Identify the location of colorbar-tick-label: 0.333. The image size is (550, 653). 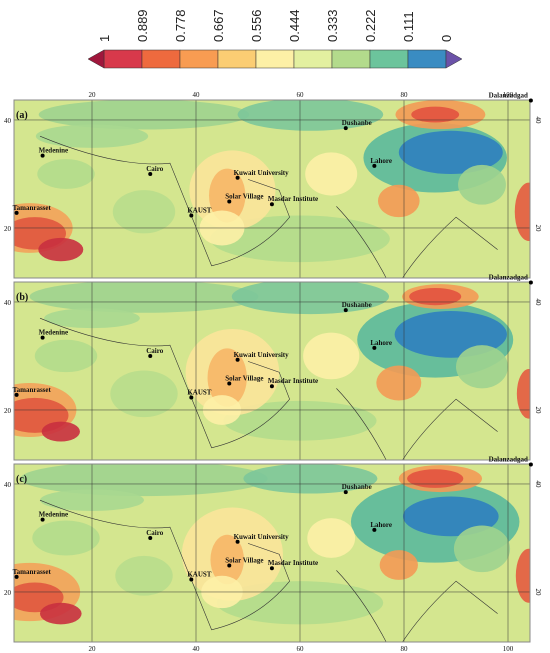
(332, 25).